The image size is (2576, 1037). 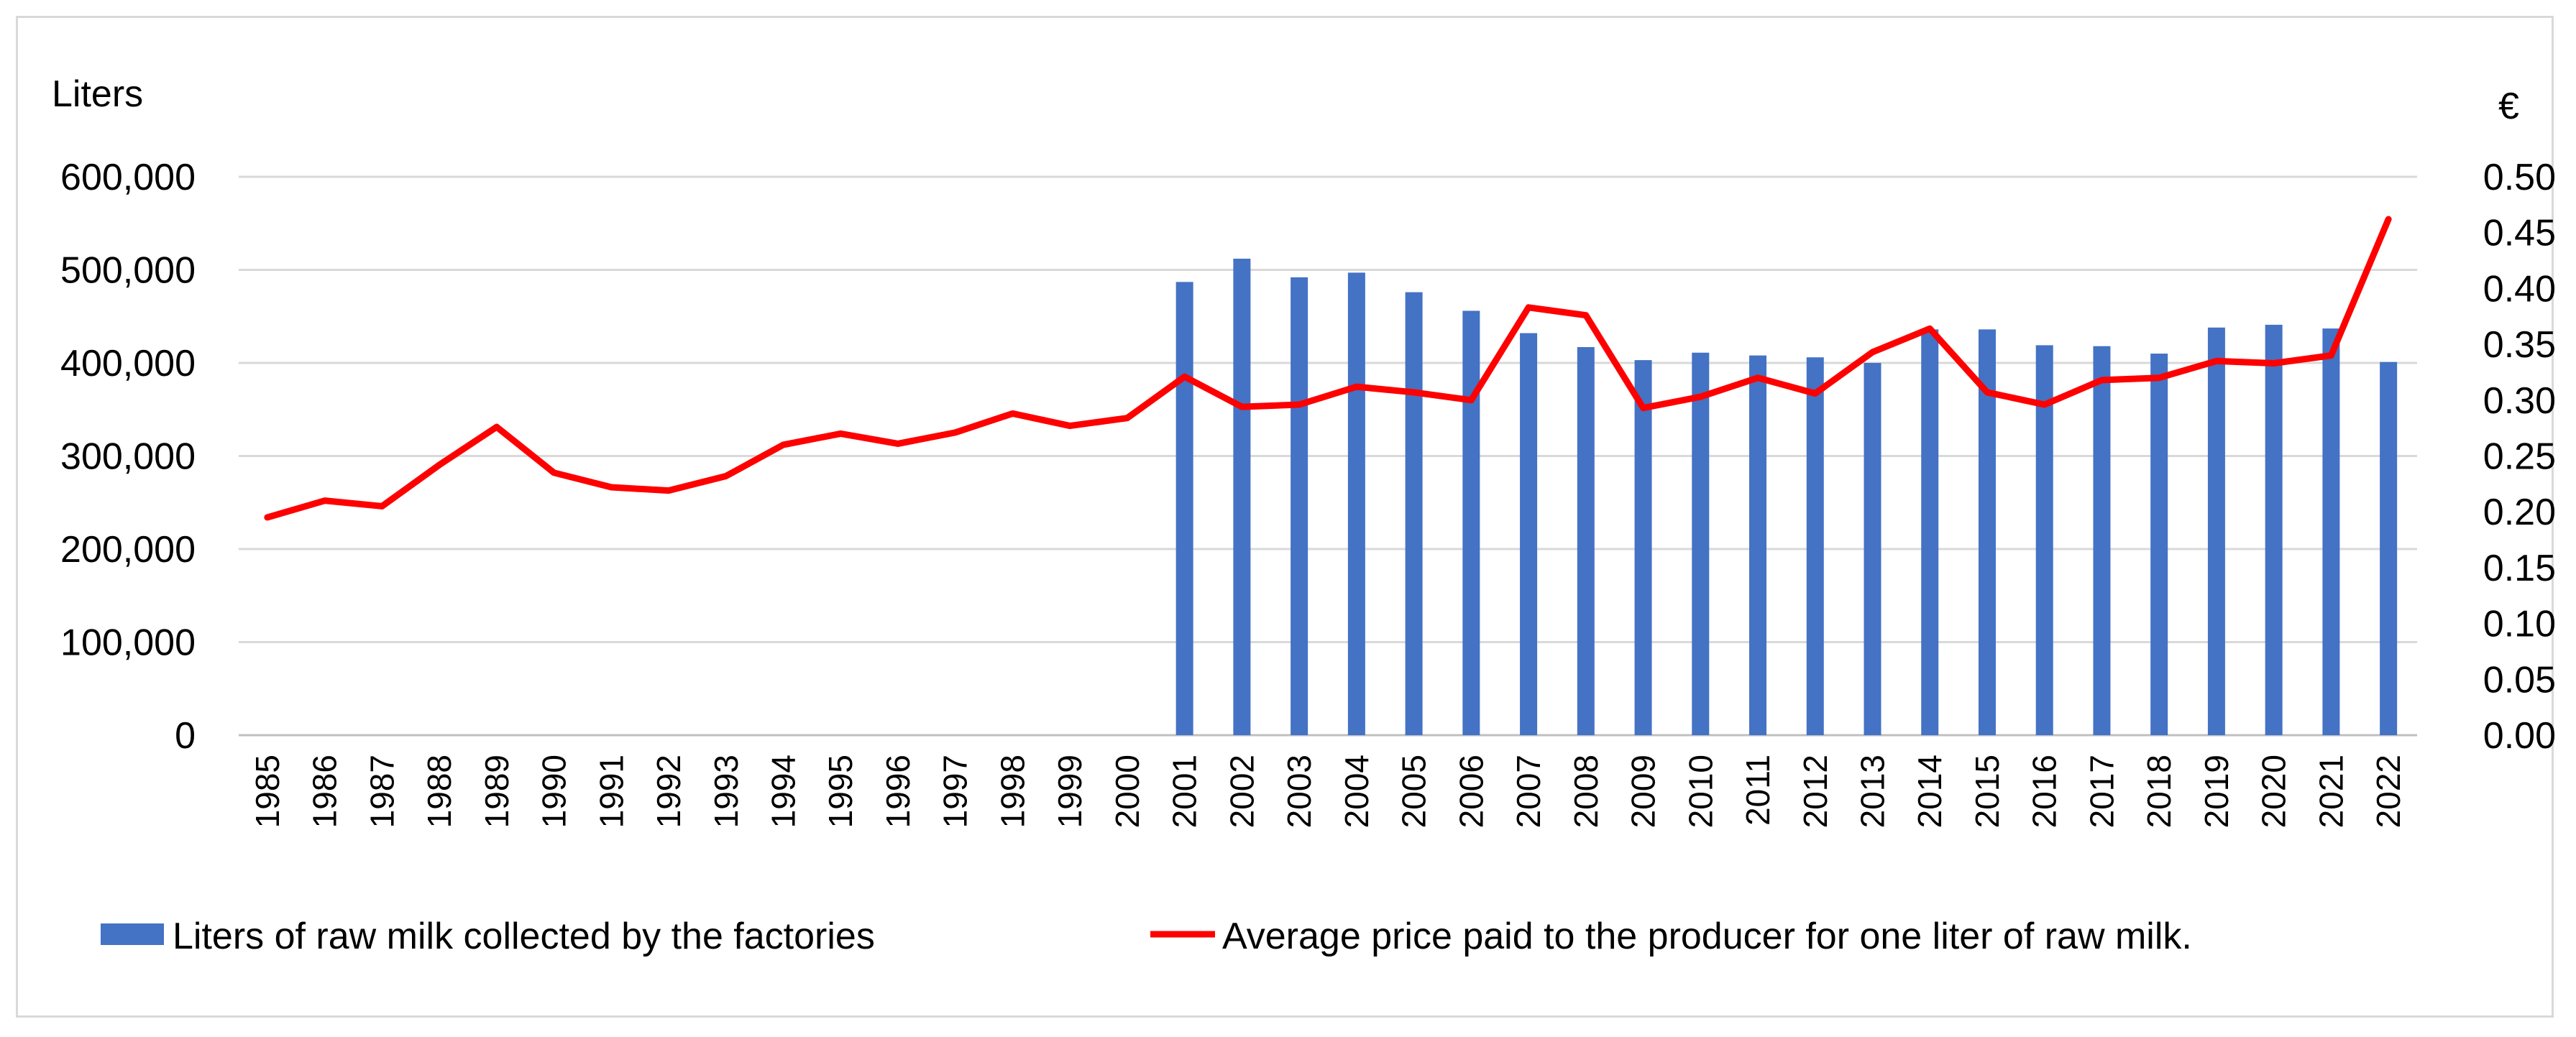 What do you see at coordinates (898, 791) in the screenshot?
I see `x-tick-label: 1996` at bounding box center [898, 791].